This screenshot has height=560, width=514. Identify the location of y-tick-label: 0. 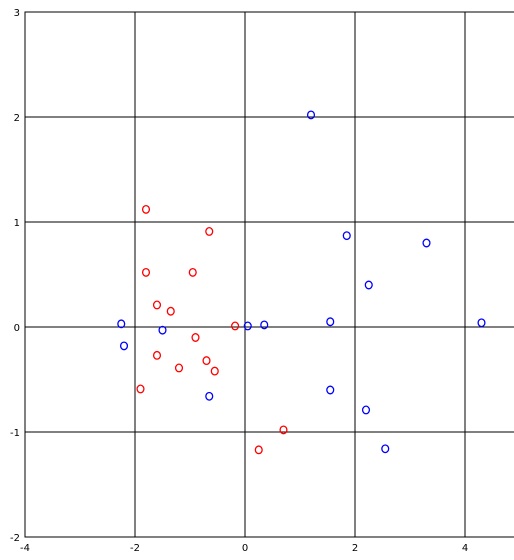
(17, 328).